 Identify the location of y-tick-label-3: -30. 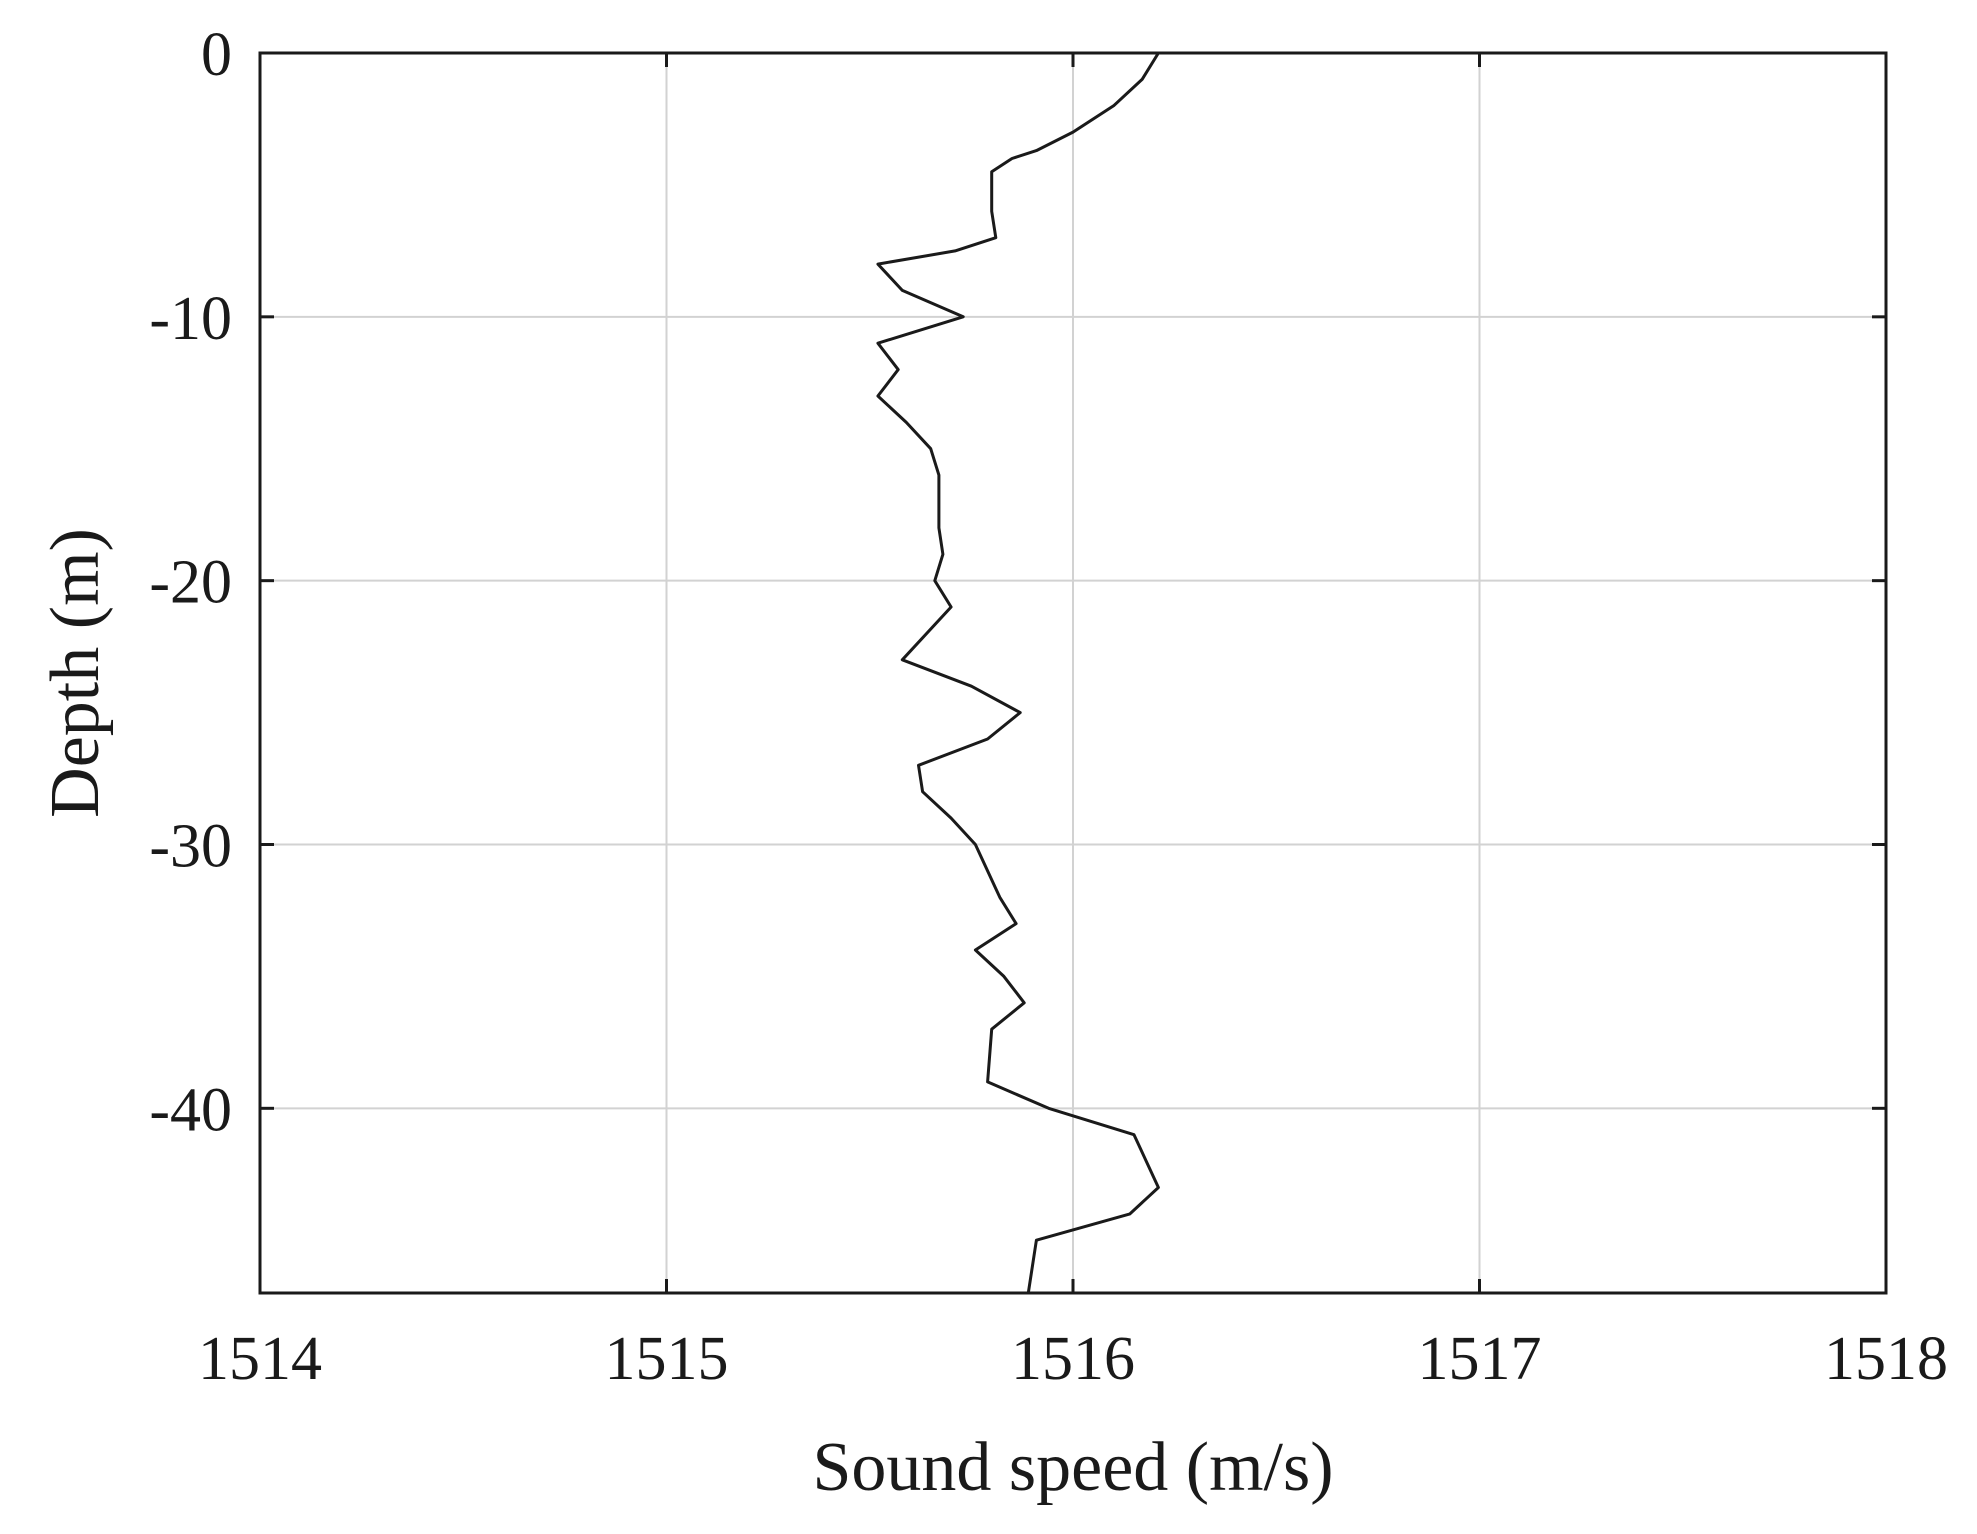
(190, 846).